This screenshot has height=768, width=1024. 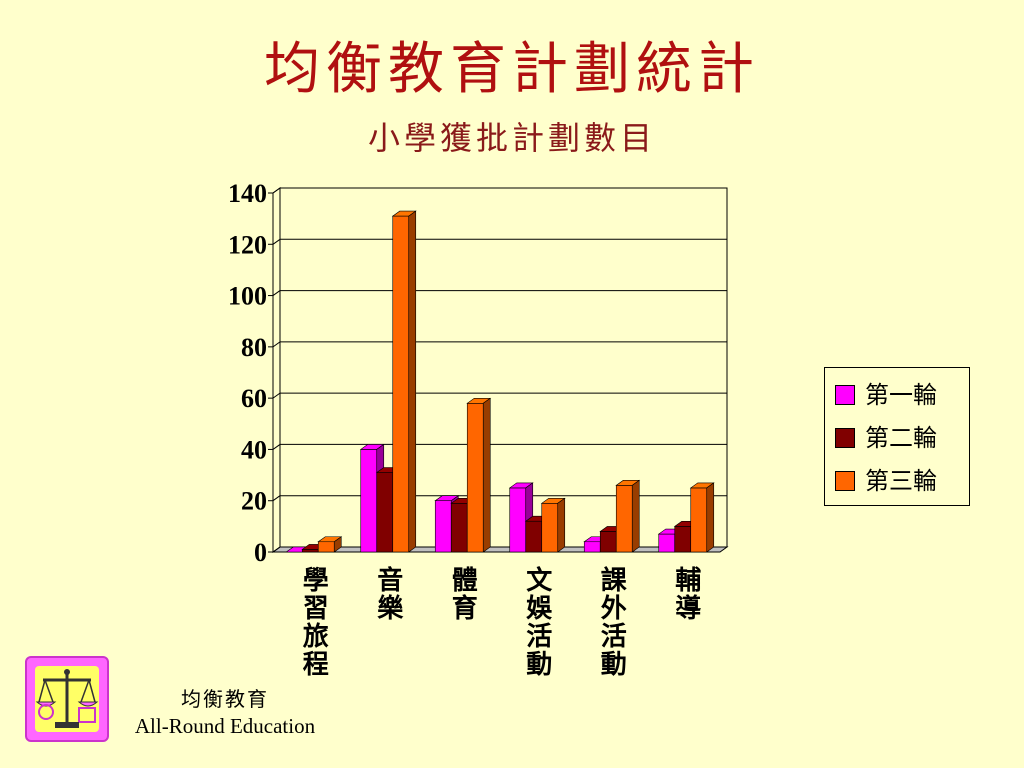 I want to click on footer-chinese-text: 均衡教育, so click(x=225, y=699).